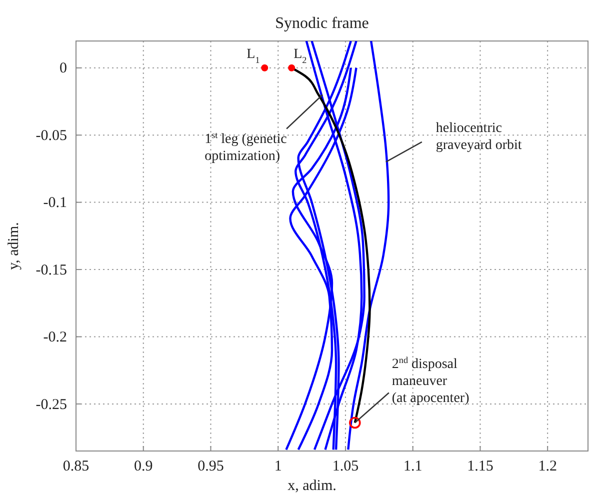 The height and width of the screenshot is (493, 595). What do you see at coordinates (547, 466) in the screenshot?
I see `x-tick-label: 1.2` at bounding box center [547, 466].